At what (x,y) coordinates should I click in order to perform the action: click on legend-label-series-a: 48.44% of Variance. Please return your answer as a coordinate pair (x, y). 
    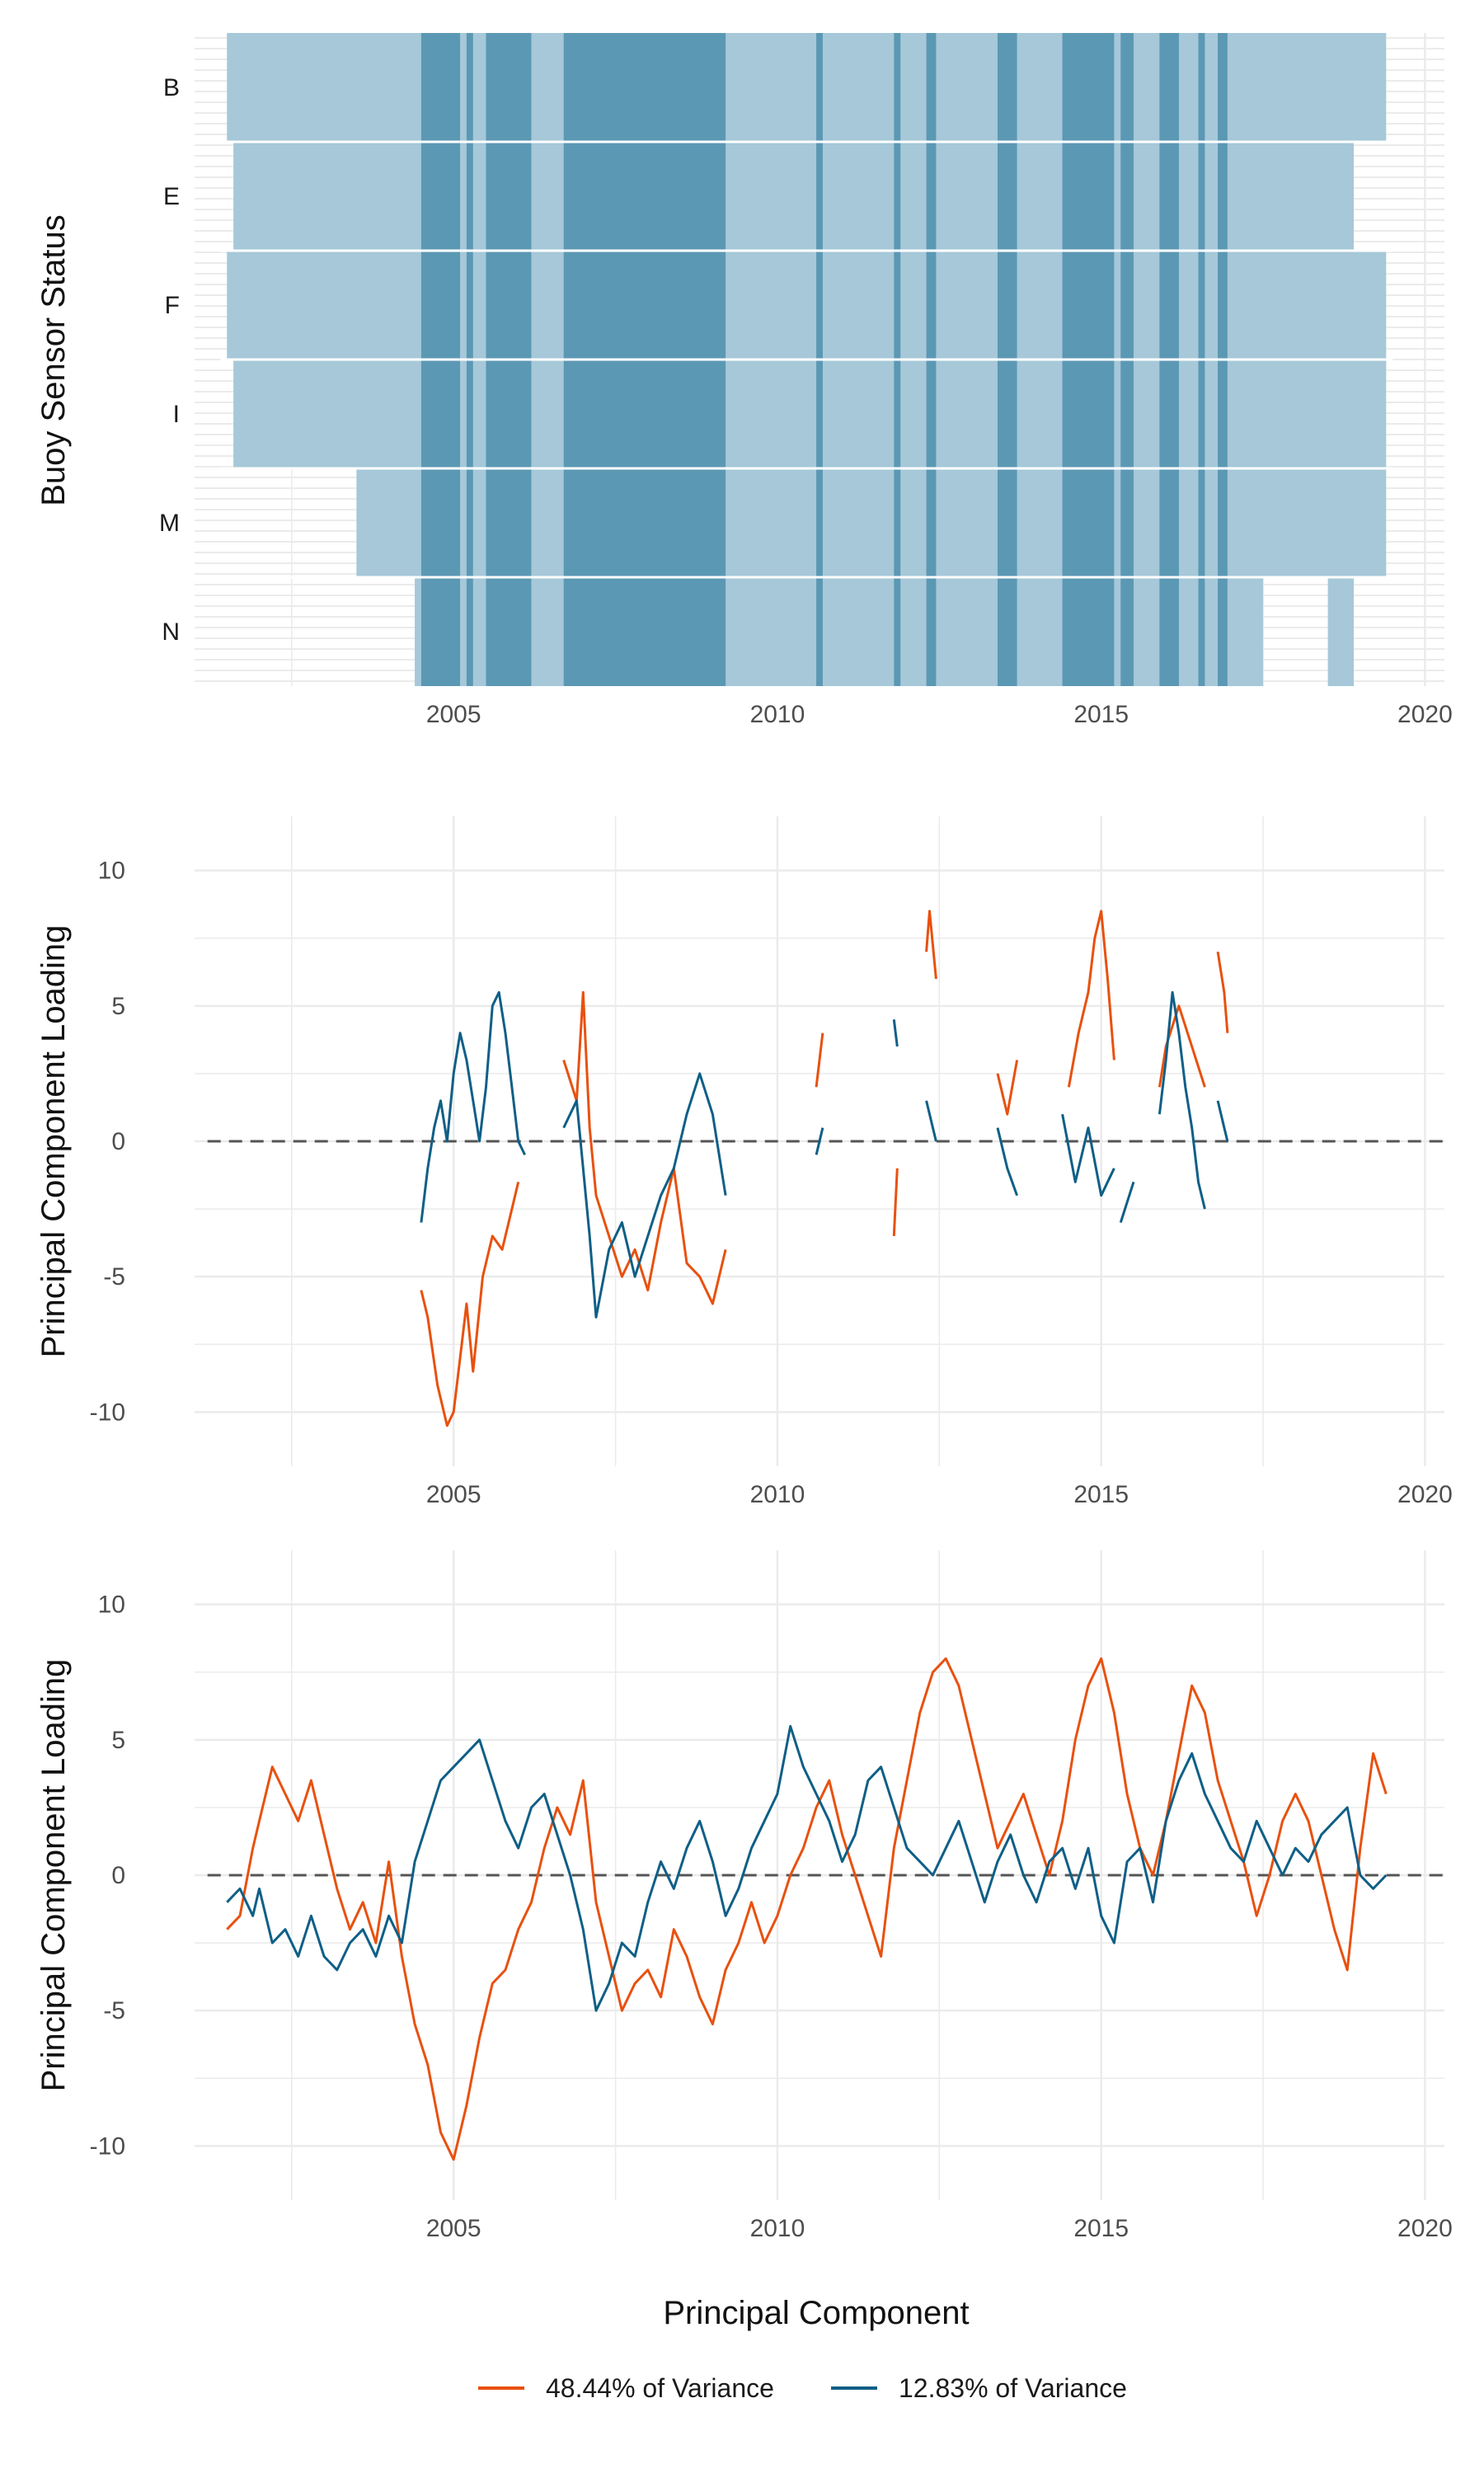
    Looking at the image, I should click on (660, 2388).